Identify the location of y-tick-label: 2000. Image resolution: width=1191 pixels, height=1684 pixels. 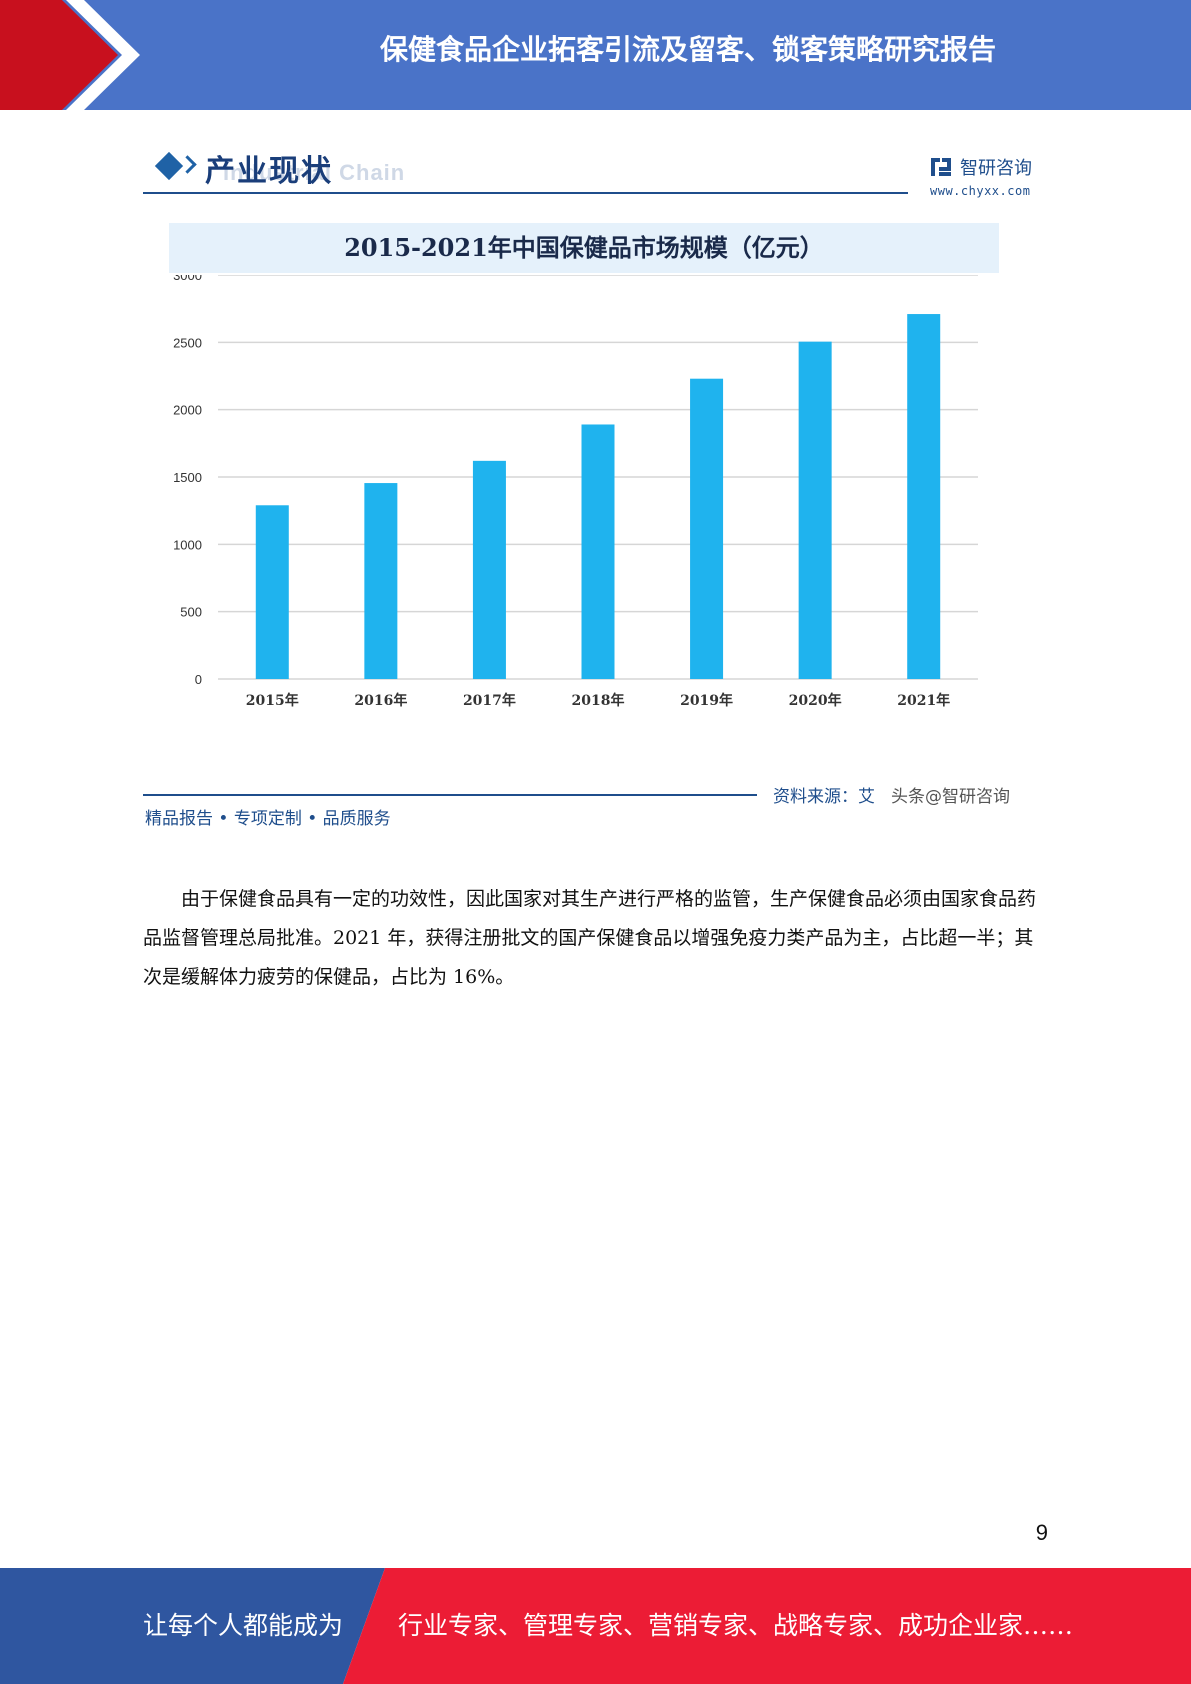
(187, 410).